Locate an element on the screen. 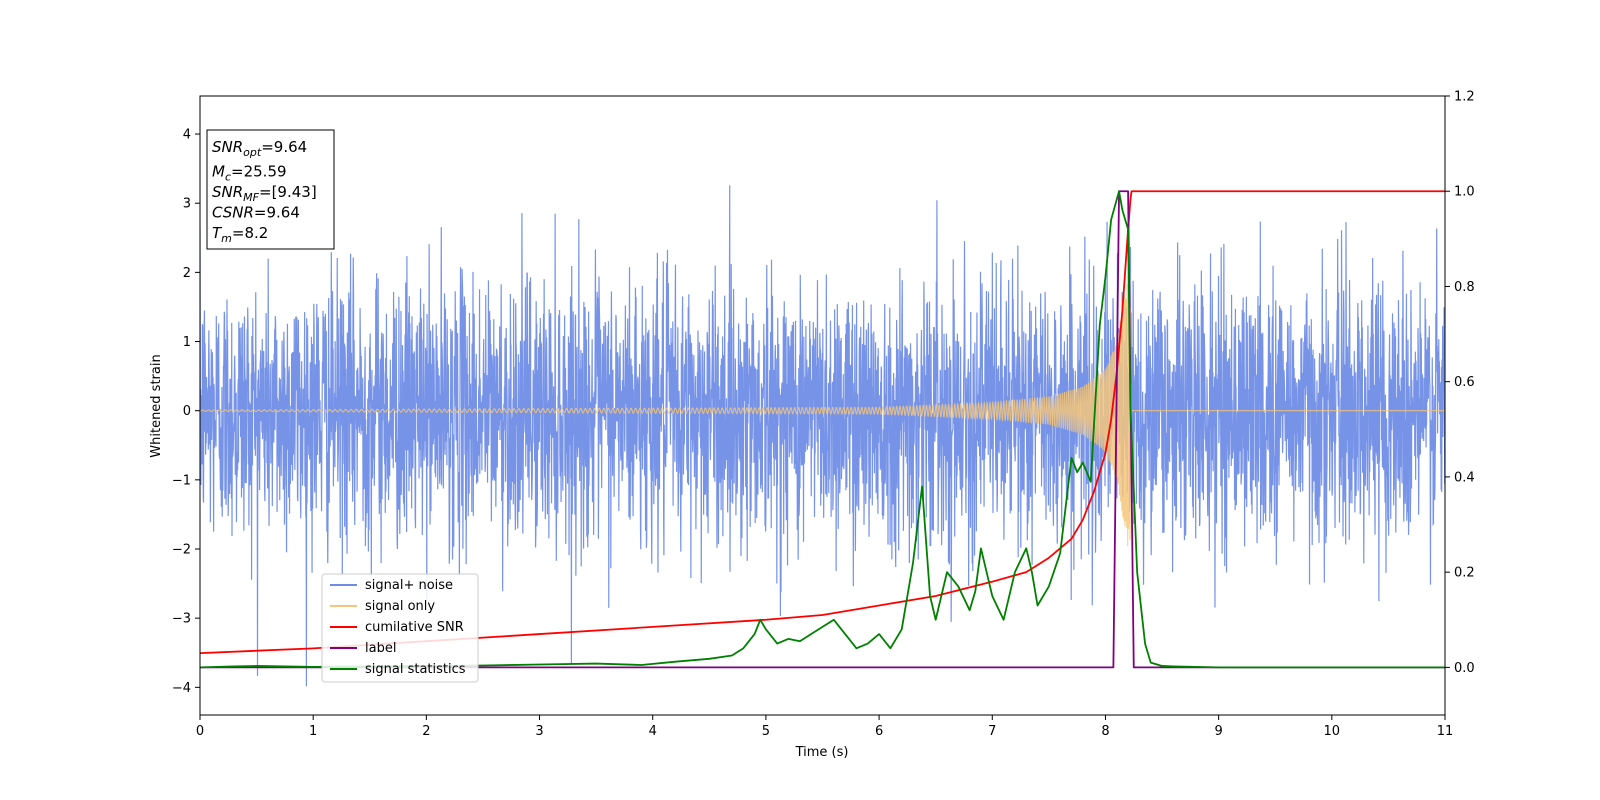 This screenshot has width=1600, height=800. y2-tick-label: 0.2 is located at coordinates (1464, 573).